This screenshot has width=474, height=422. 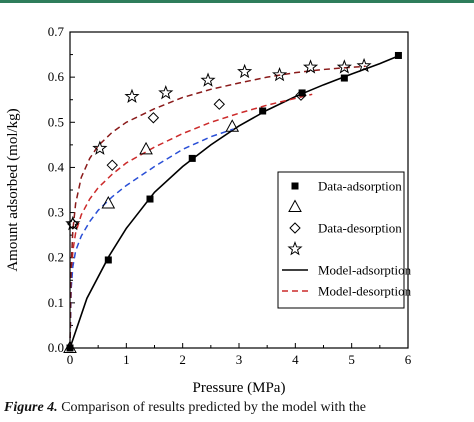 I want to click on y-tick-label: 0.3, so click(x=56, y=212).